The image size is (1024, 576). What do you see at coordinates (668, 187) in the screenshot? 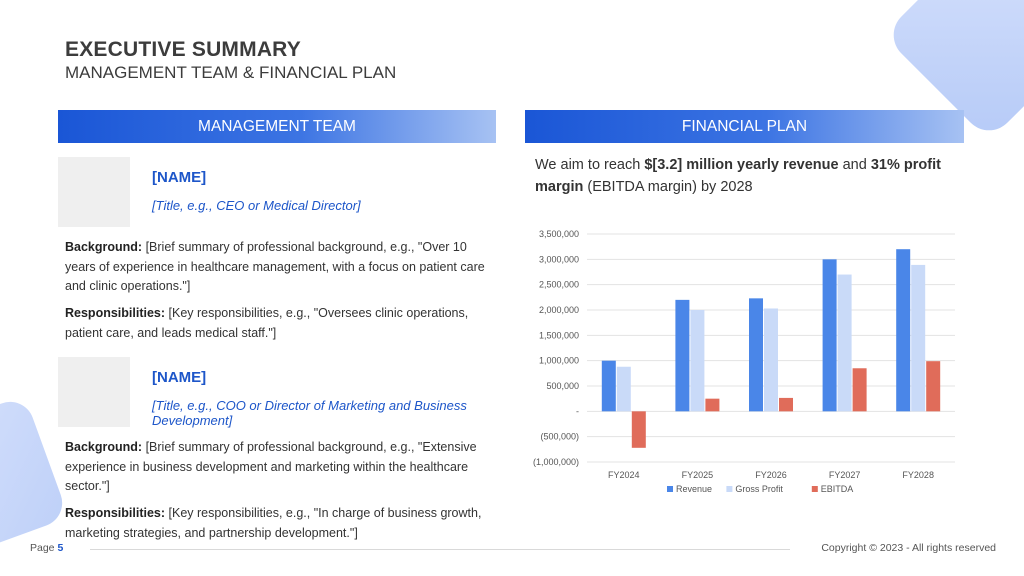
I see `goal-text-part: (EBITDA margin) by 2028` at bounding box center [668, 187].